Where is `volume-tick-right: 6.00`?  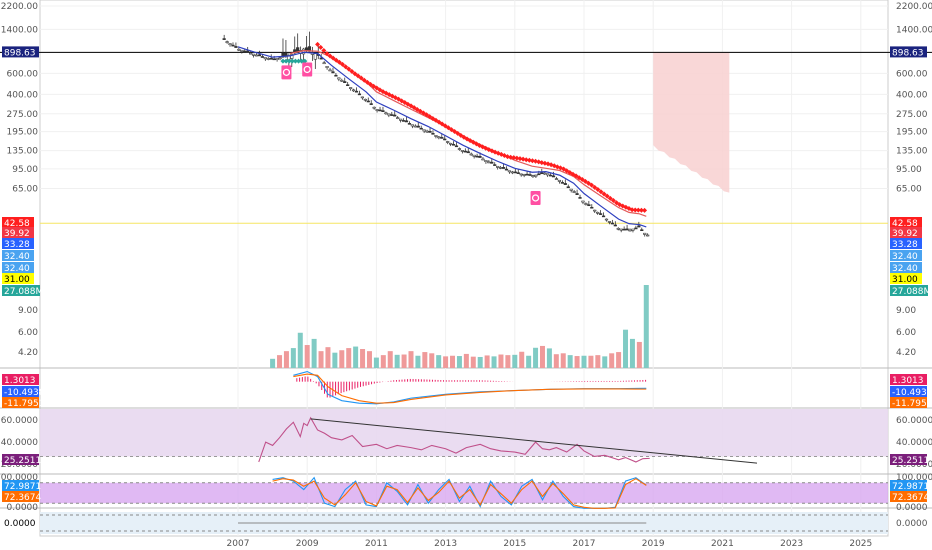 volume-tick-right: 6.00 is located at coordinates (906, 333).